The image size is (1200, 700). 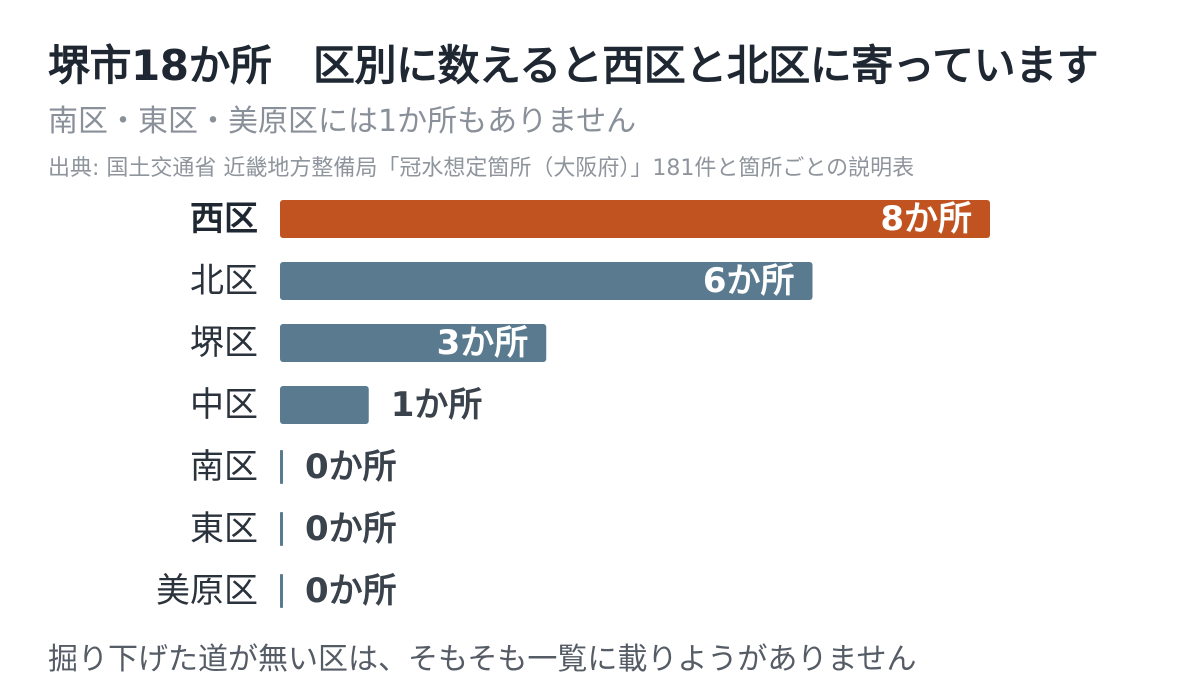 I want to click on category-label: 中区, so click(x=224, y=405).